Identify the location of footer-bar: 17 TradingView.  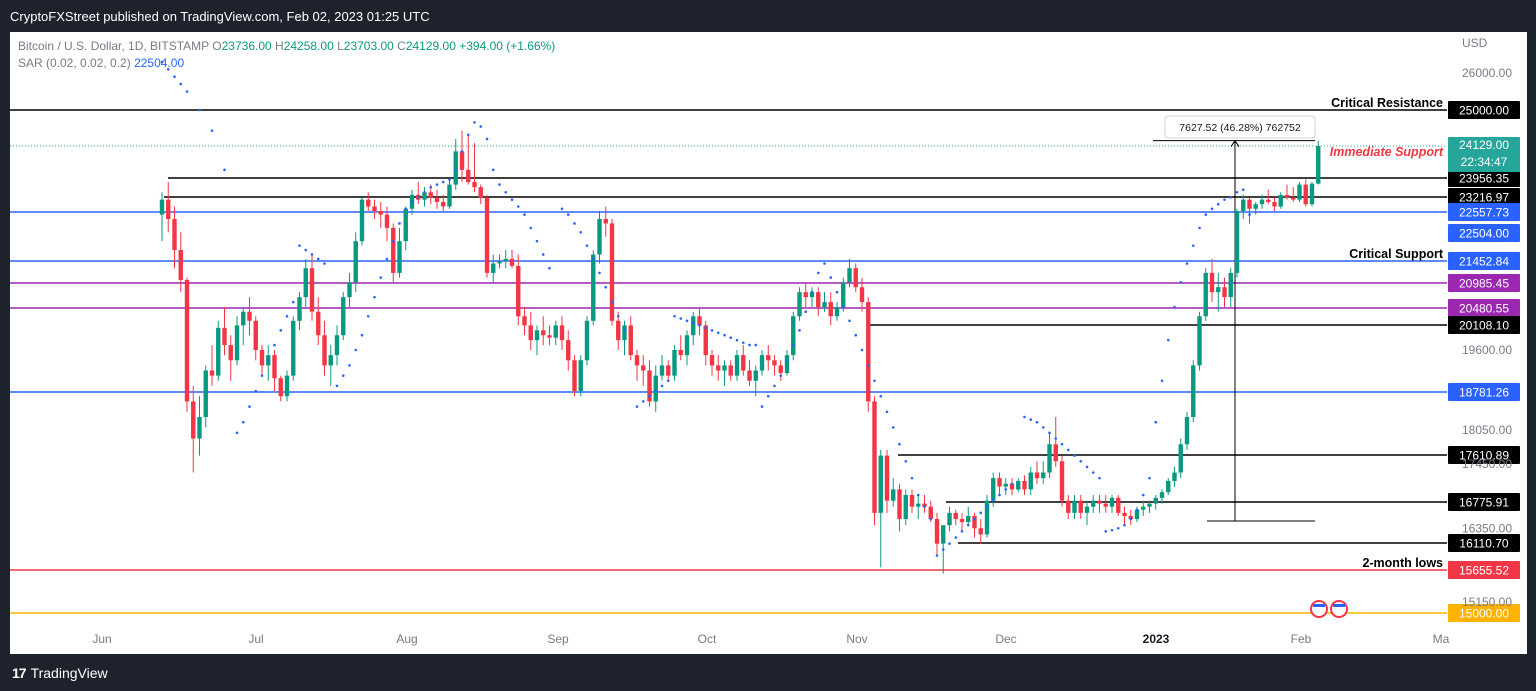
(768, 672).